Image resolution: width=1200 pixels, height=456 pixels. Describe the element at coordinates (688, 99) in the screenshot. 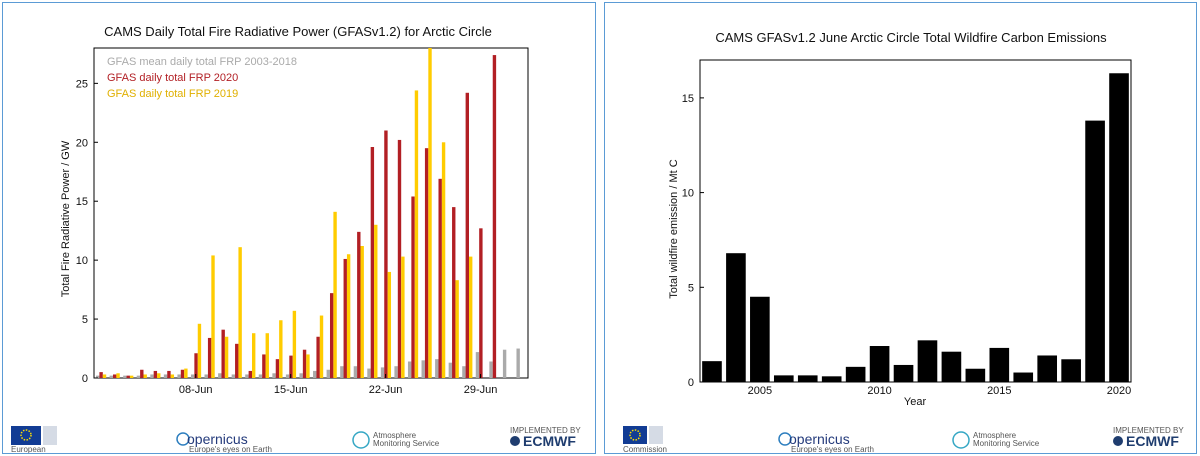

I see `emission-y-tick-label: 15` at that location.